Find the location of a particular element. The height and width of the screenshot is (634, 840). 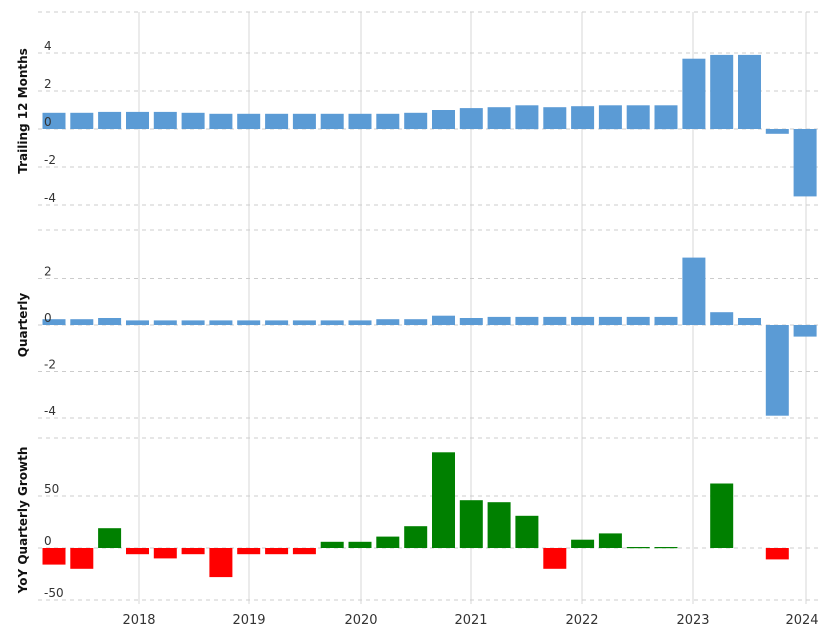

y-axis-title: Quarterly is located at coordinates (23, 325).